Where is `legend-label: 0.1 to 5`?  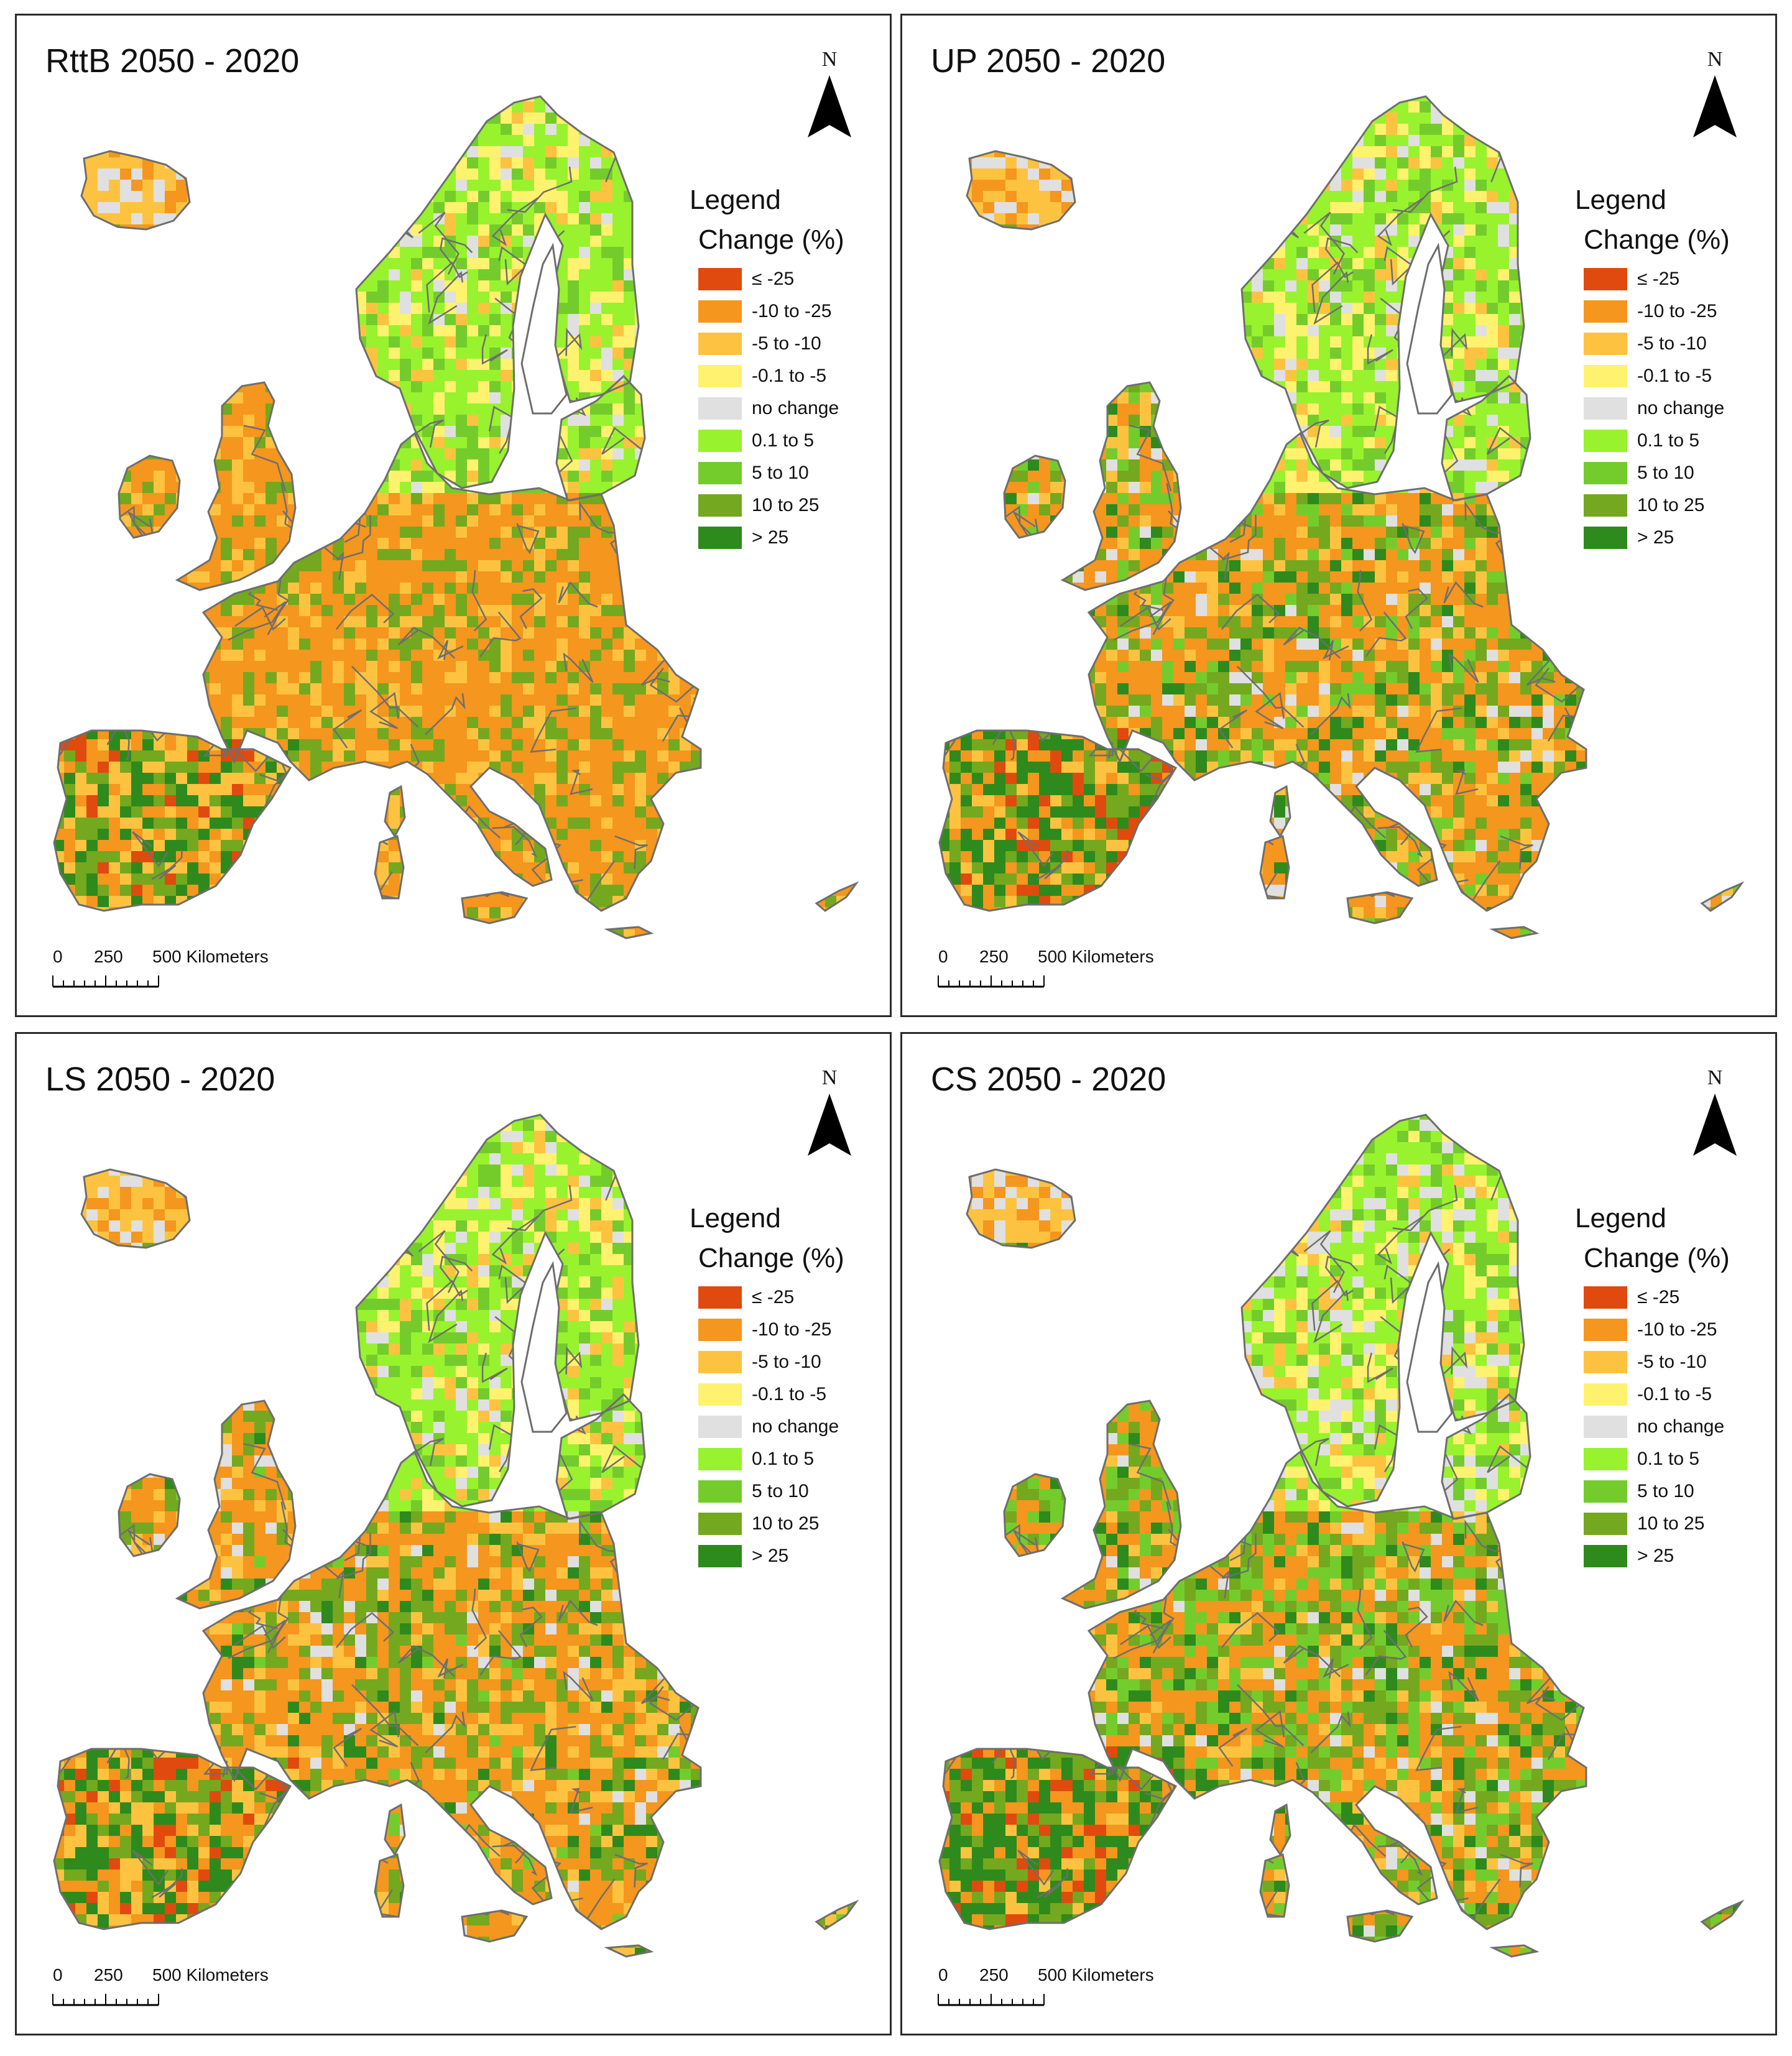 legend-label: 0.1 to 5 is located at coordinates (783, 1459).